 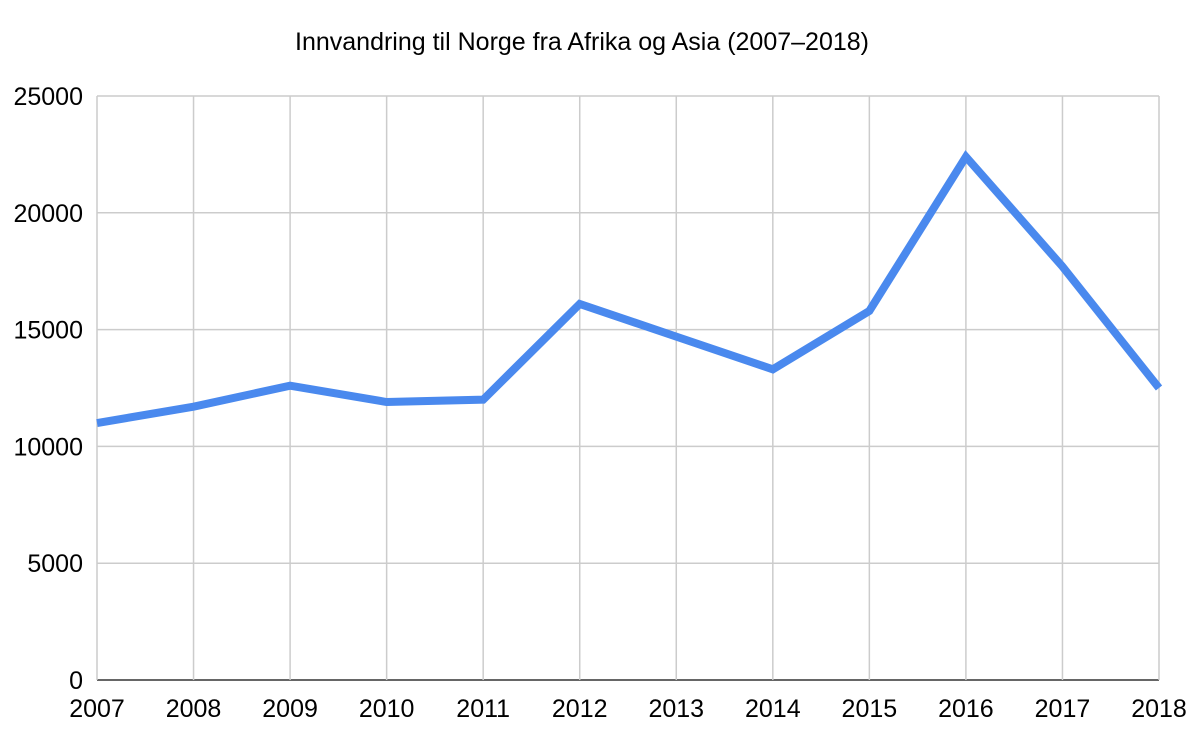 I want to click on x-tick-label: 2017, so click(x=1063, y=709).